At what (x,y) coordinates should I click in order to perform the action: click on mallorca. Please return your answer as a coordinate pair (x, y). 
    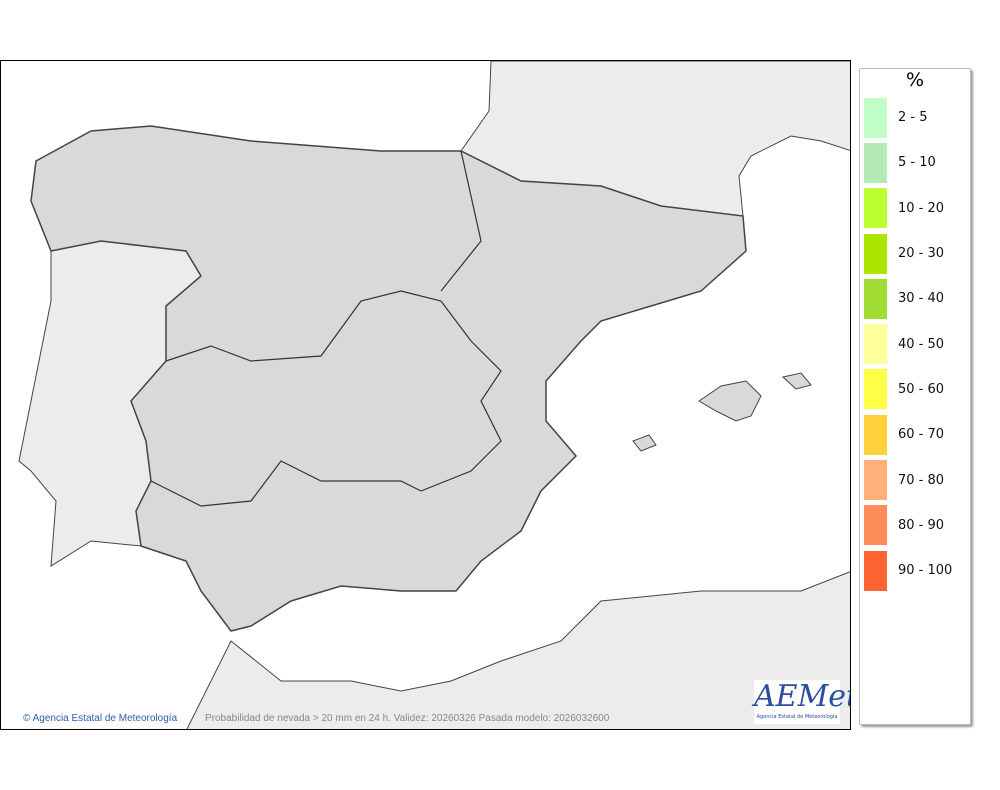
    Looking at the image, I should click on (730, 401).